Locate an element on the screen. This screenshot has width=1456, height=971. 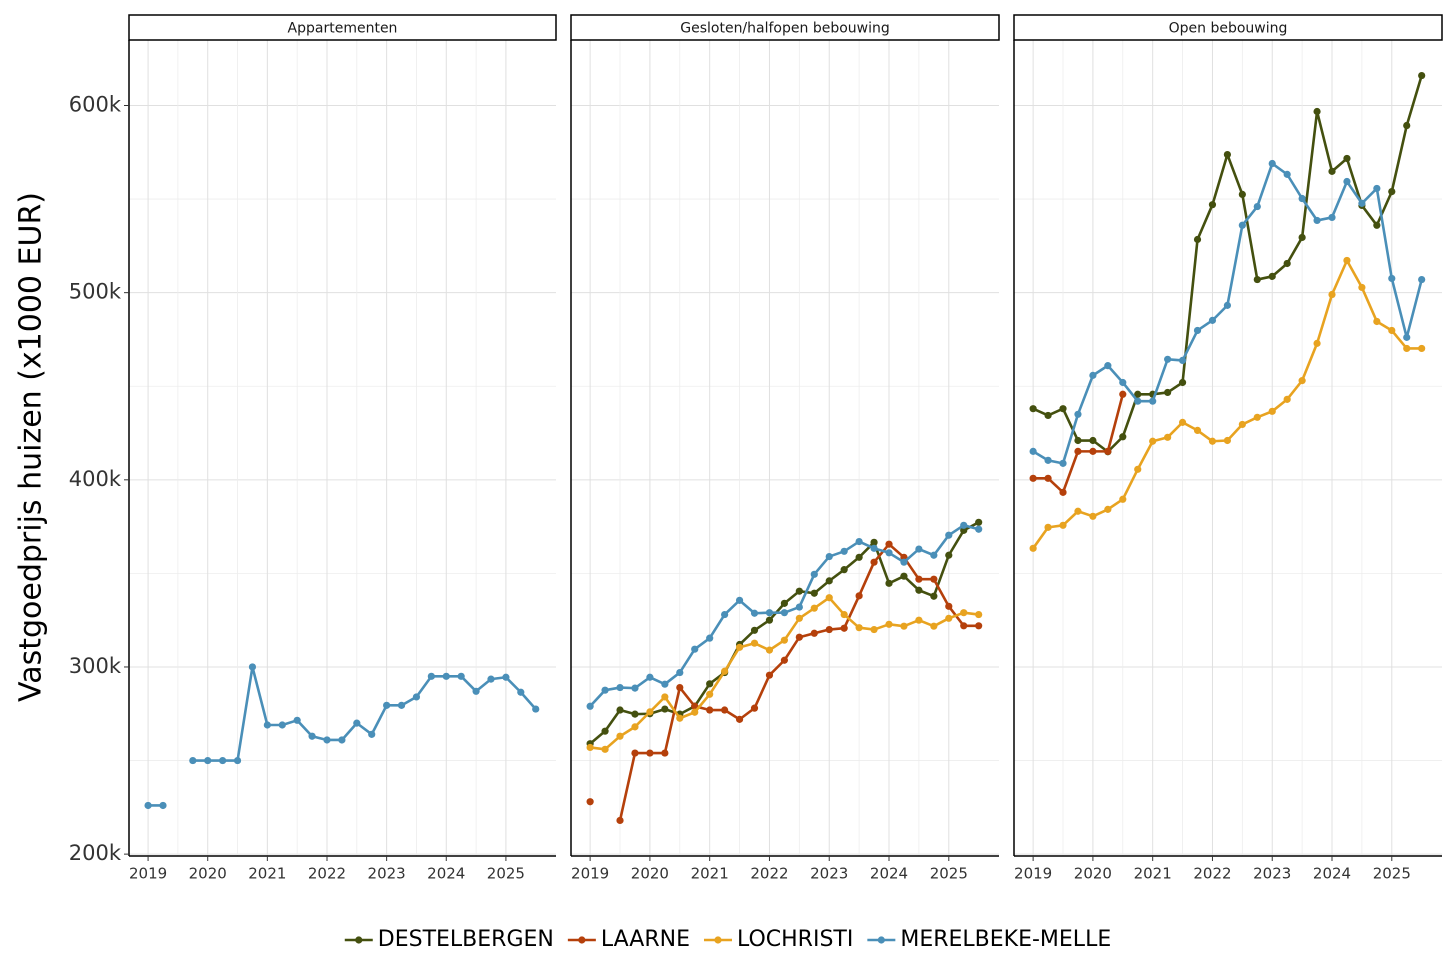
facet-title: Appartementen is located at coordinates (343, 29).